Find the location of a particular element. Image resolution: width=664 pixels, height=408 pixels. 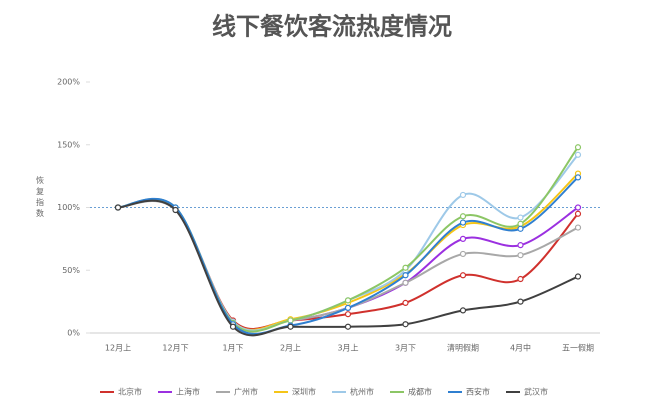

legend-label: 北京市 is located at coordinates (130, 392).